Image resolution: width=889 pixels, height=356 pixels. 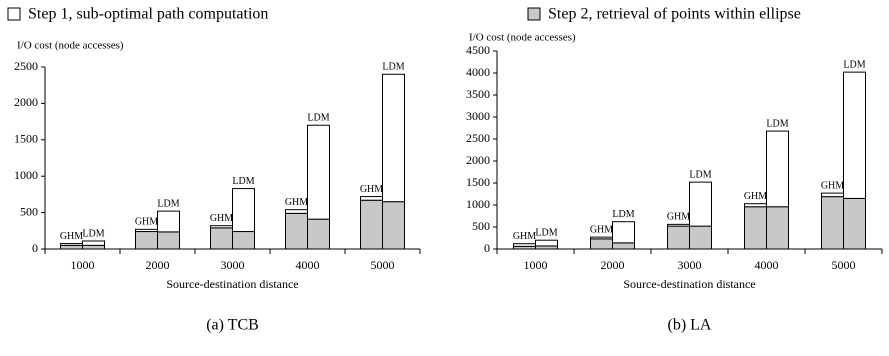 I want to click on y-tick-label: 3500, so click(x=478, y=94).